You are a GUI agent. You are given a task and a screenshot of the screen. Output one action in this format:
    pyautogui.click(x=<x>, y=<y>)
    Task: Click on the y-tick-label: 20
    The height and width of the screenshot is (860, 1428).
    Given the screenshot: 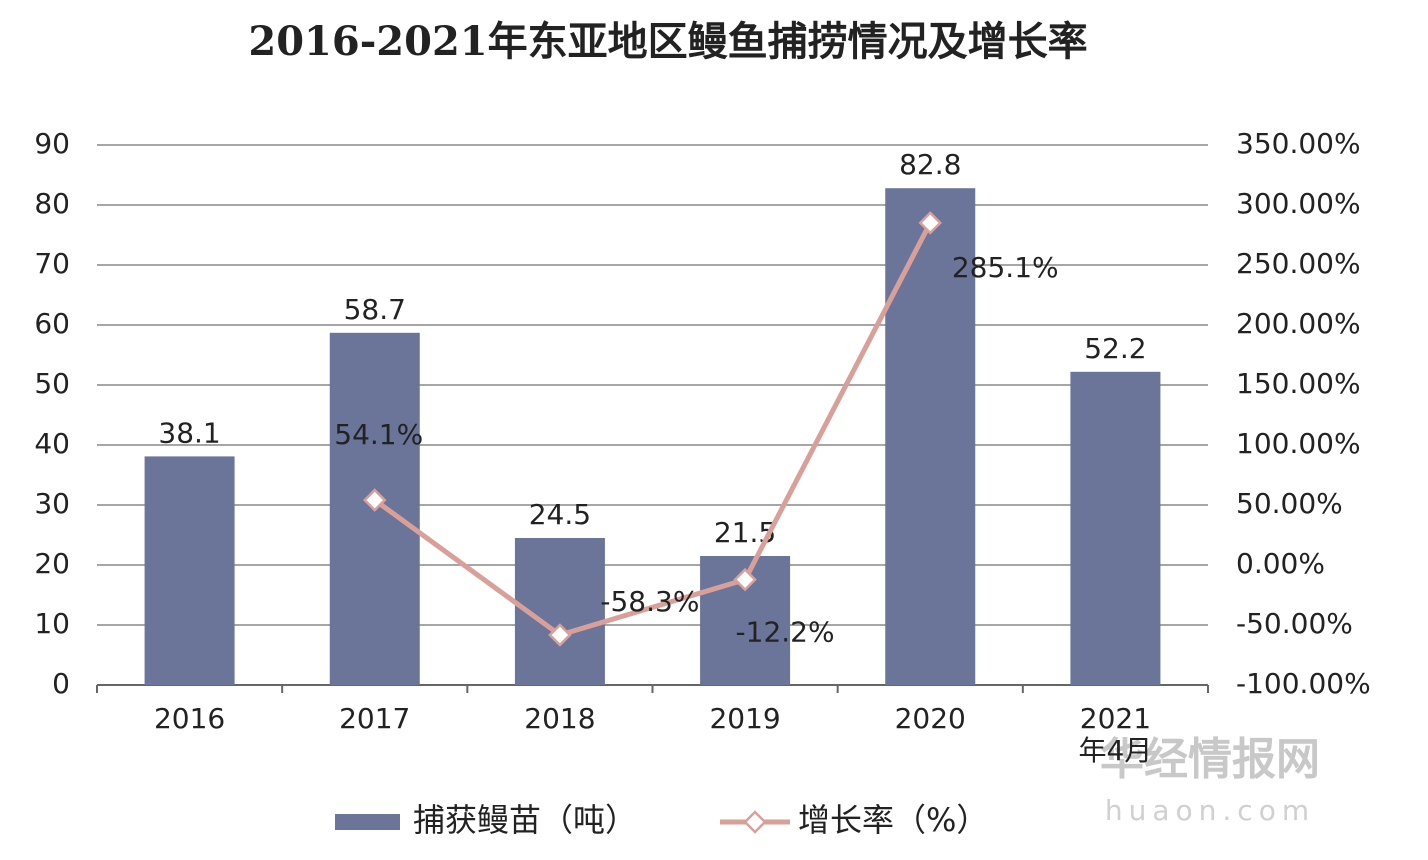 What is the action you would take?
    pyautogui.click(x=52, y=563)
    